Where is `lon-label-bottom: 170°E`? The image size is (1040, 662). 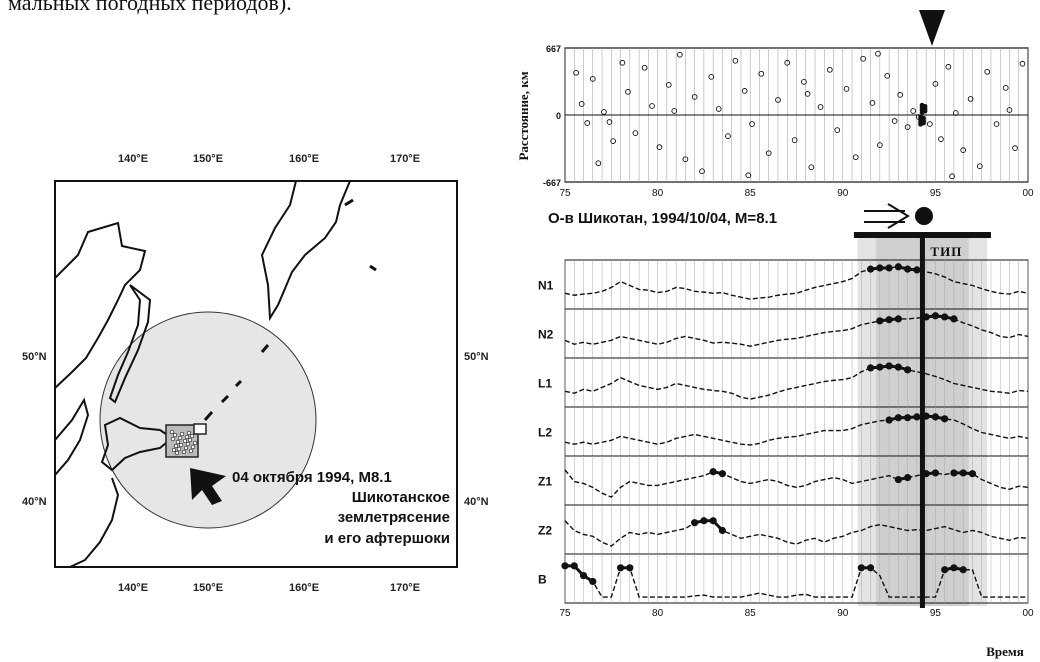
lon-label-bottom: 170°E is located at coordinates (405, 588).